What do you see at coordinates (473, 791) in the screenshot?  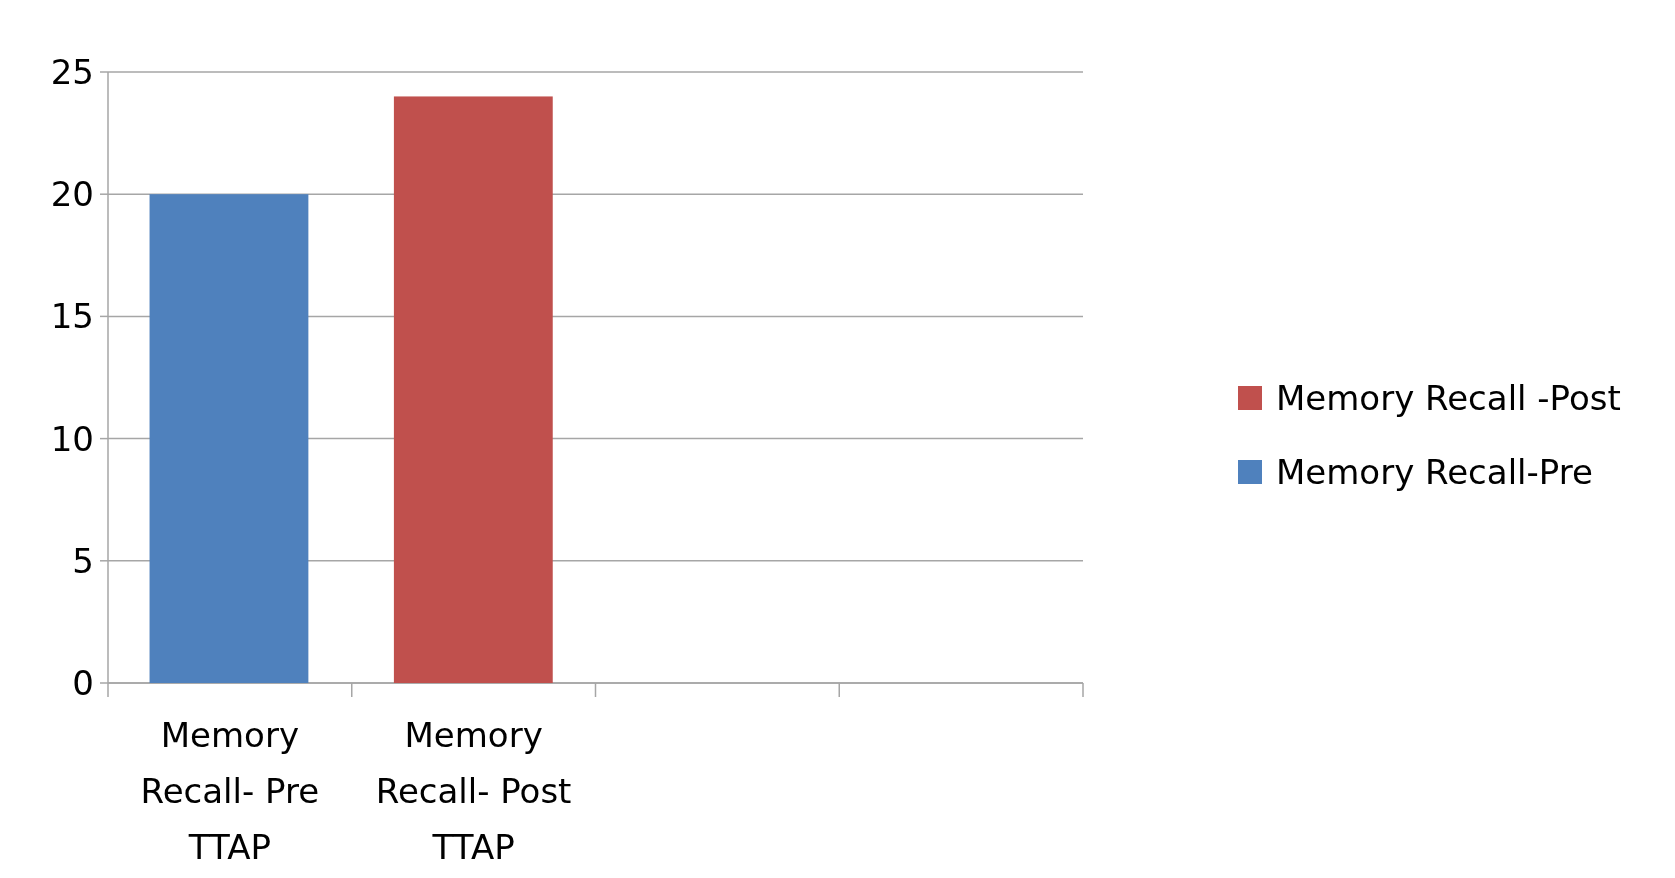 I see `x-tick-label: Memory Recall- Post TTAP` at bounding box center [473, 791].